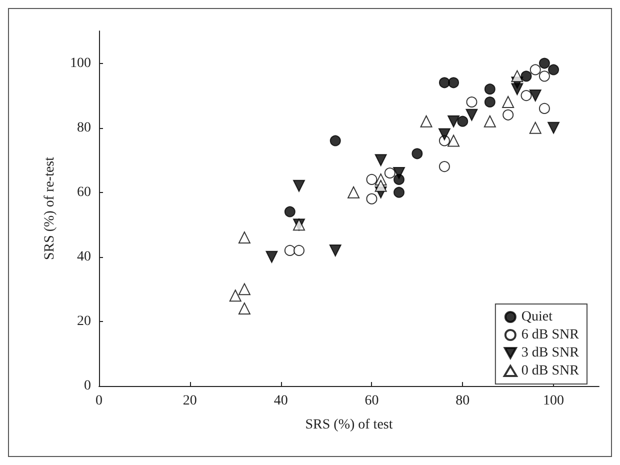 The width and height of the screenshot is (620, 465). What do you see at coordinates (84, 128) in the screenshot?
I see `y-tick-label: 80` at bounding box center [84, 128].